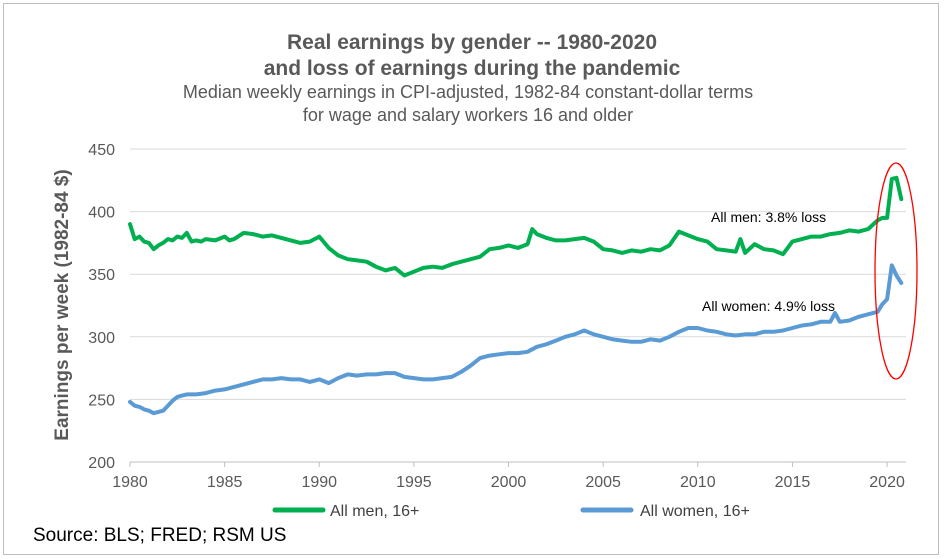 The image size is (944, 559). I want to click on y-tick-label: 250, so click(101, 400).